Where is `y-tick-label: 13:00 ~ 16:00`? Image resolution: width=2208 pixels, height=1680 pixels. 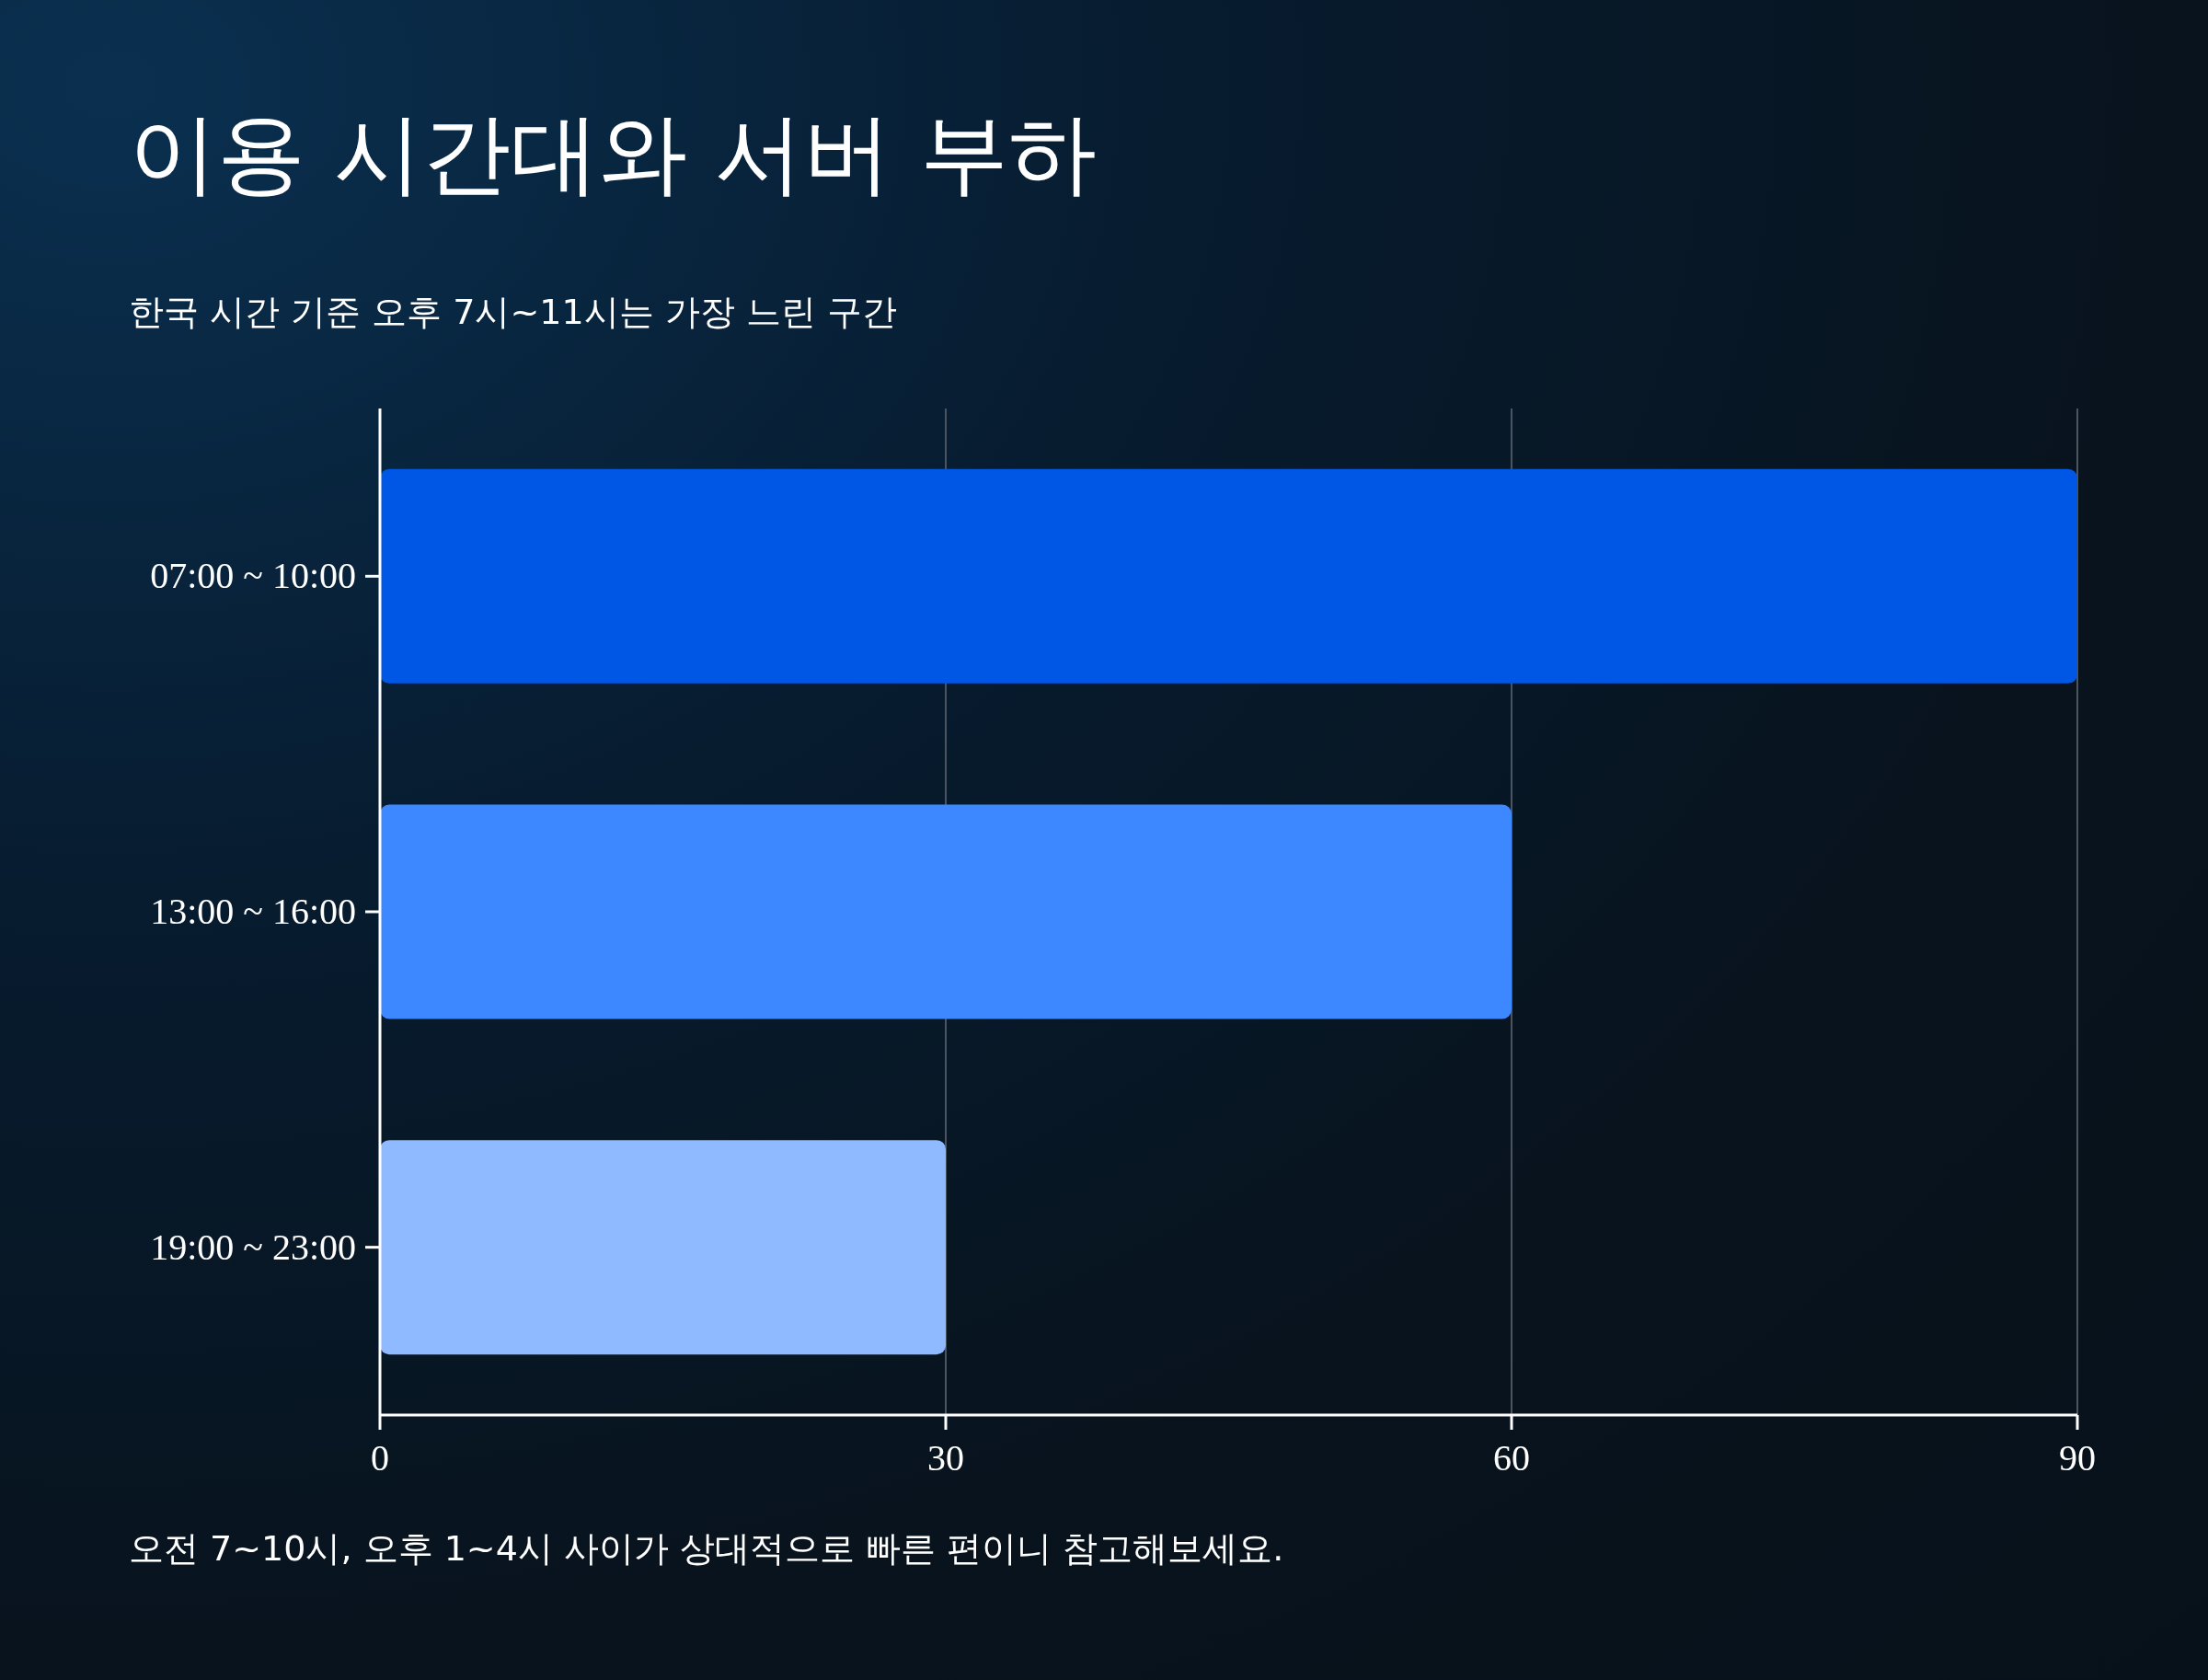
y-tick-label: 13:00 ~ 16:00 is located at coordinates (253, 911).